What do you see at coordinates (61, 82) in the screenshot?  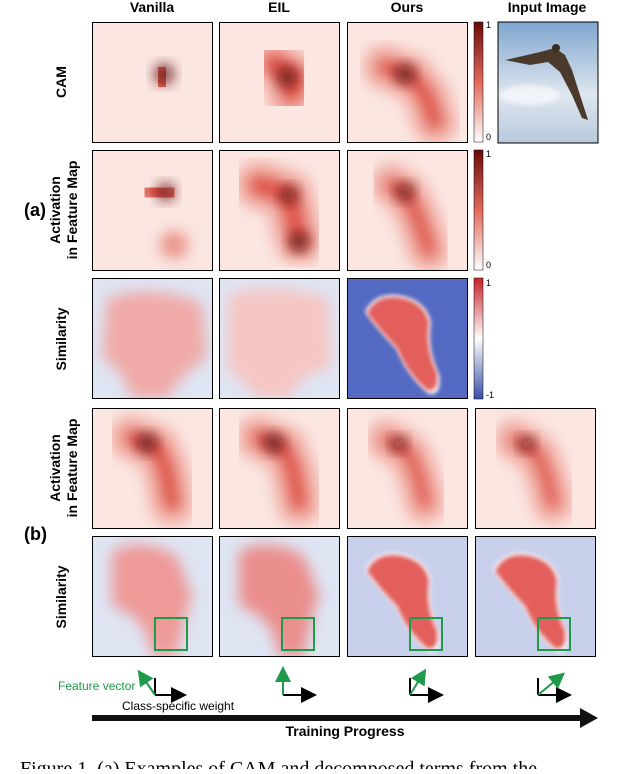 I see `row-labels: CAM` at bounding box center [61, 82].